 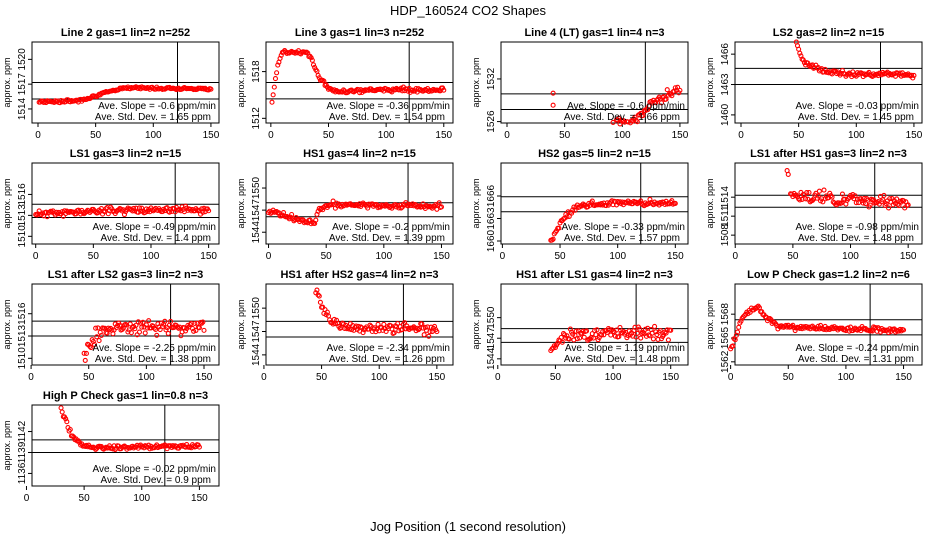 I want to click on y-tick-label: 1544, so click(x=256, y=232).